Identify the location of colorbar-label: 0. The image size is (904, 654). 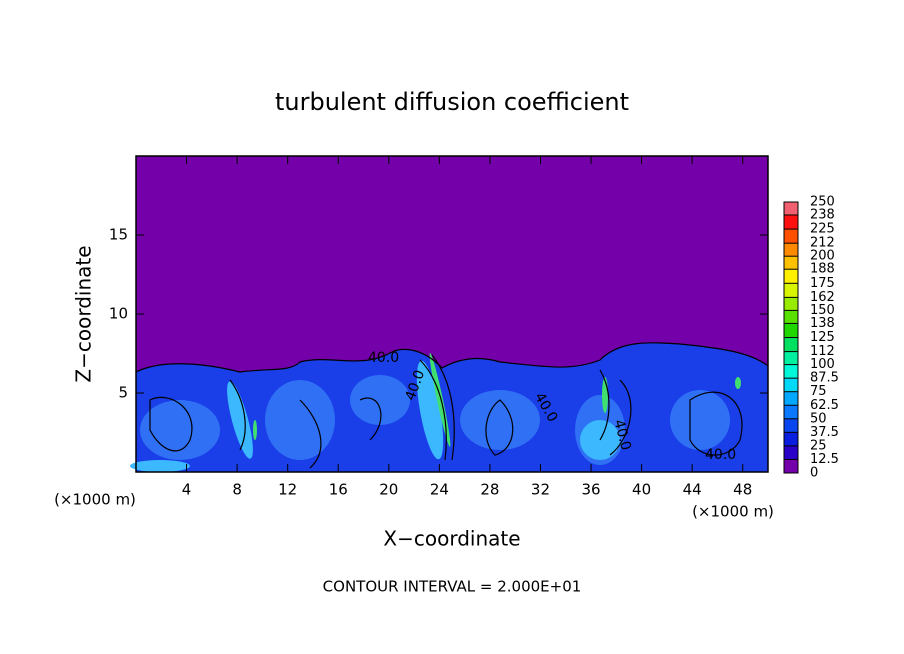
(814, 473).